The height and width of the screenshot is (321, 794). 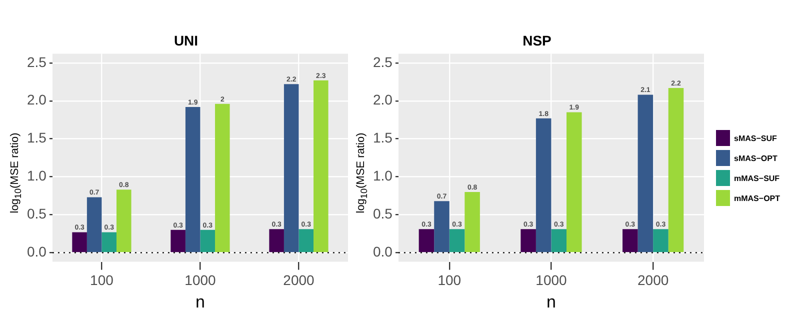 What do you see at coordinates (186, 40) in the screenshot?
I see `chart-title: UNI` at bounding box center [186, 40].